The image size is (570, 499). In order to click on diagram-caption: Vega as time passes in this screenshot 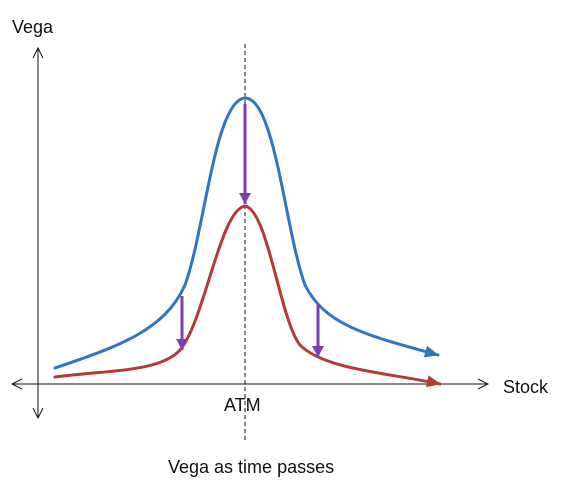, I will do `click(251, 467)`.